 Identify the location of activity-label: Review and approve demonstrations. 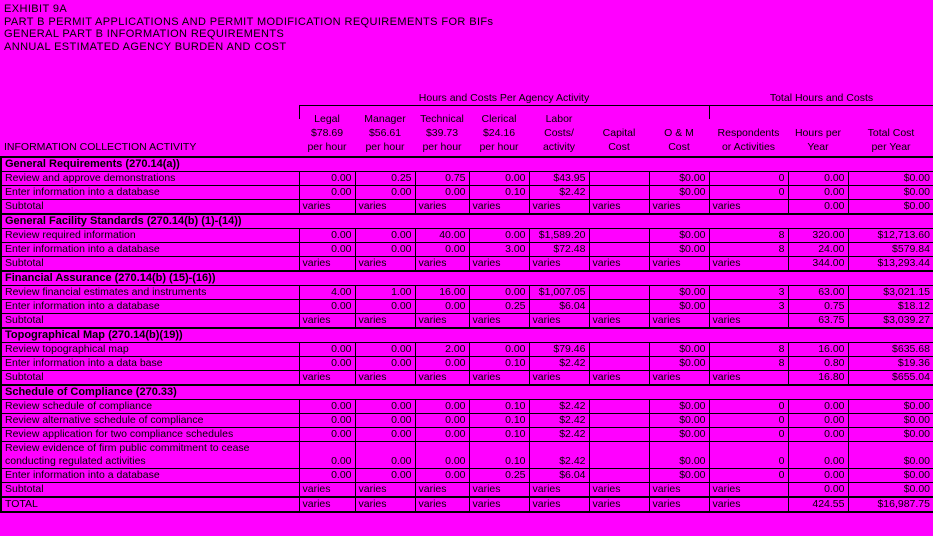
(150, 178).